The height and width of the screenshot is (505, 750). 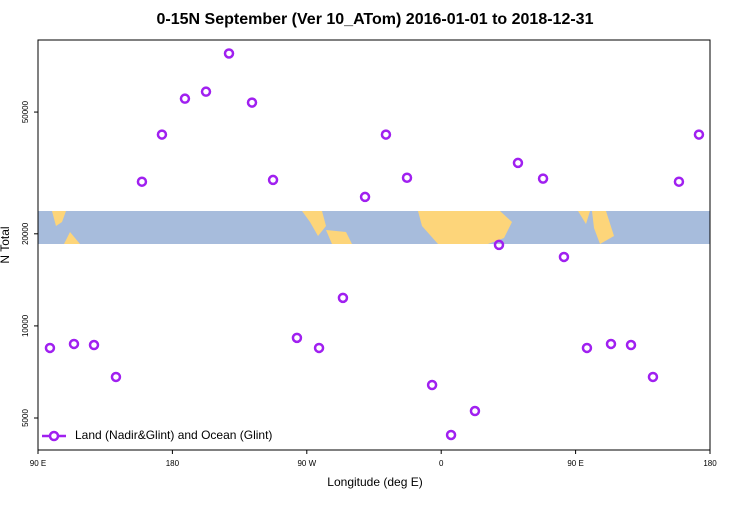 I want to click on legend-marker, so click(x=54, y=436).